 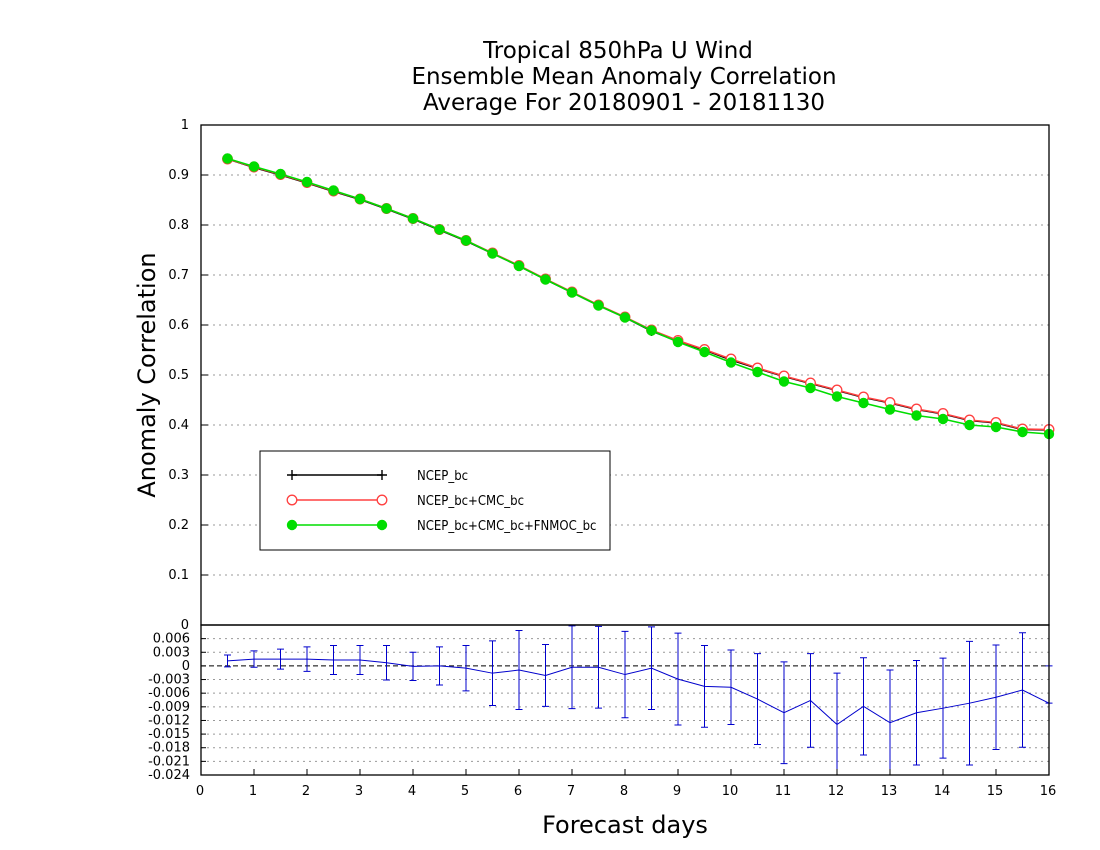 What do you see at coordinates (412, 791) in the screenshot?
I see `x-tick-label: 4` at bounding box center [412, 791].